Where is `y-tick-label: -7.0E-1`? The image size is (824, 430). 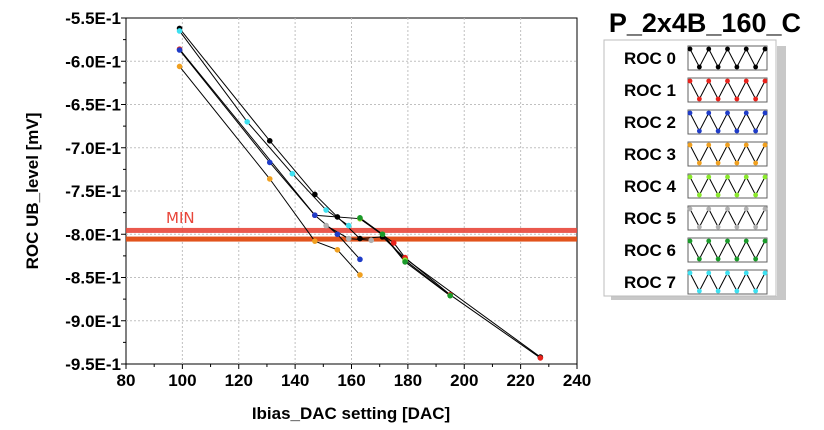
y-tick-label: -7.0E-1 is located at coordinates (93, 148).